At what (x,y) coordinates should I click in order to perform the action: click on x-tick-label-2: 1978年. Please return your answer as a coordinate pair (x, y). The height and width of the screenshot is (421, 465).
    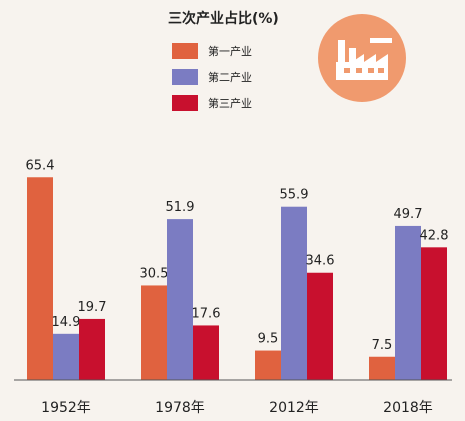
    Looking at the image, I should click on (180, 408).